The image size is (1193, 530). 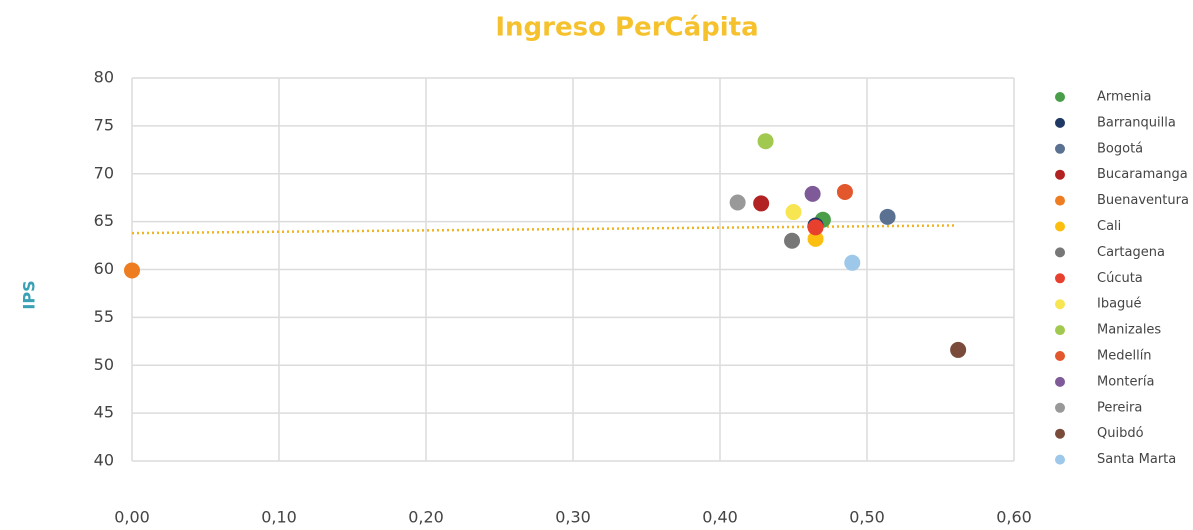 I want to click on chart-title: Ingreso PerCápita, so click(x=626, y=28).